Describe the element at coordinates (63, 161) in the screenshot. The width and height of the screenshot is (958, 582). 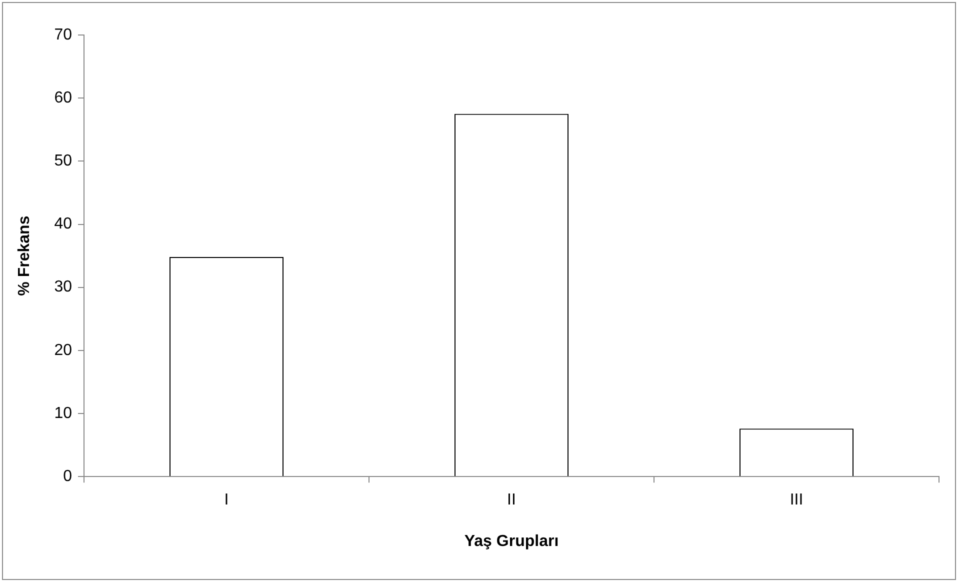
I see `y-tick-label: 50` at that location.